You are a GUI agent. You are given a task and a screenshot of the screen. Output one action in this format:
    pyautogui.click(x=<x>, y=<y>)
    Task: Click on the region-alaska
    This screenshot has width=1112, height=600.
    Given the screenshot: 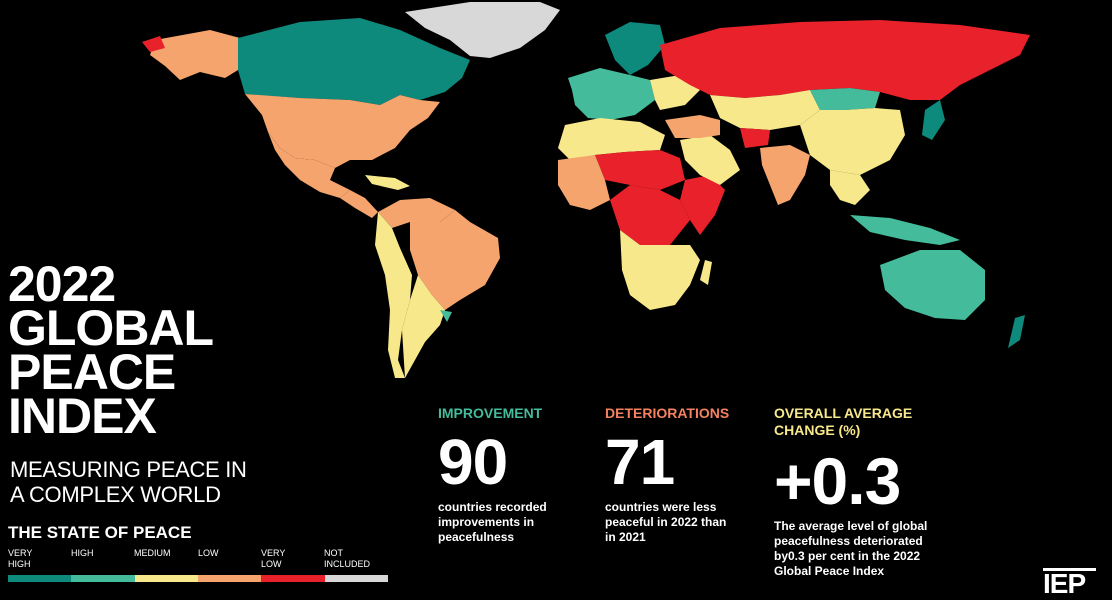 What is the action you would take?
    pyautogui.click(x=195, y=55)
    